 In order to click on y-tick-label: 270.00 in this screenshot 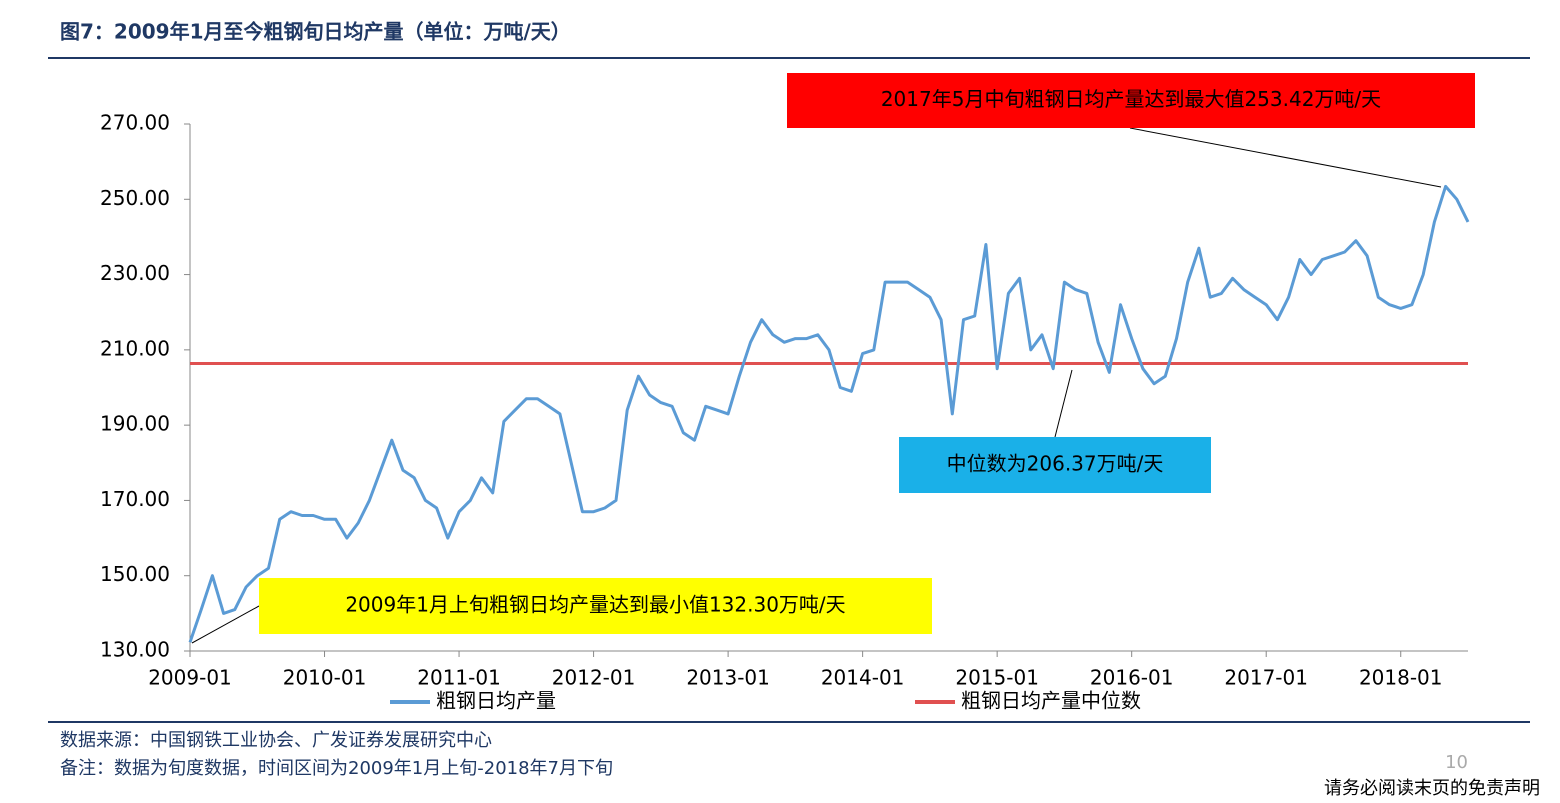, I will do `click(135, 123)`.